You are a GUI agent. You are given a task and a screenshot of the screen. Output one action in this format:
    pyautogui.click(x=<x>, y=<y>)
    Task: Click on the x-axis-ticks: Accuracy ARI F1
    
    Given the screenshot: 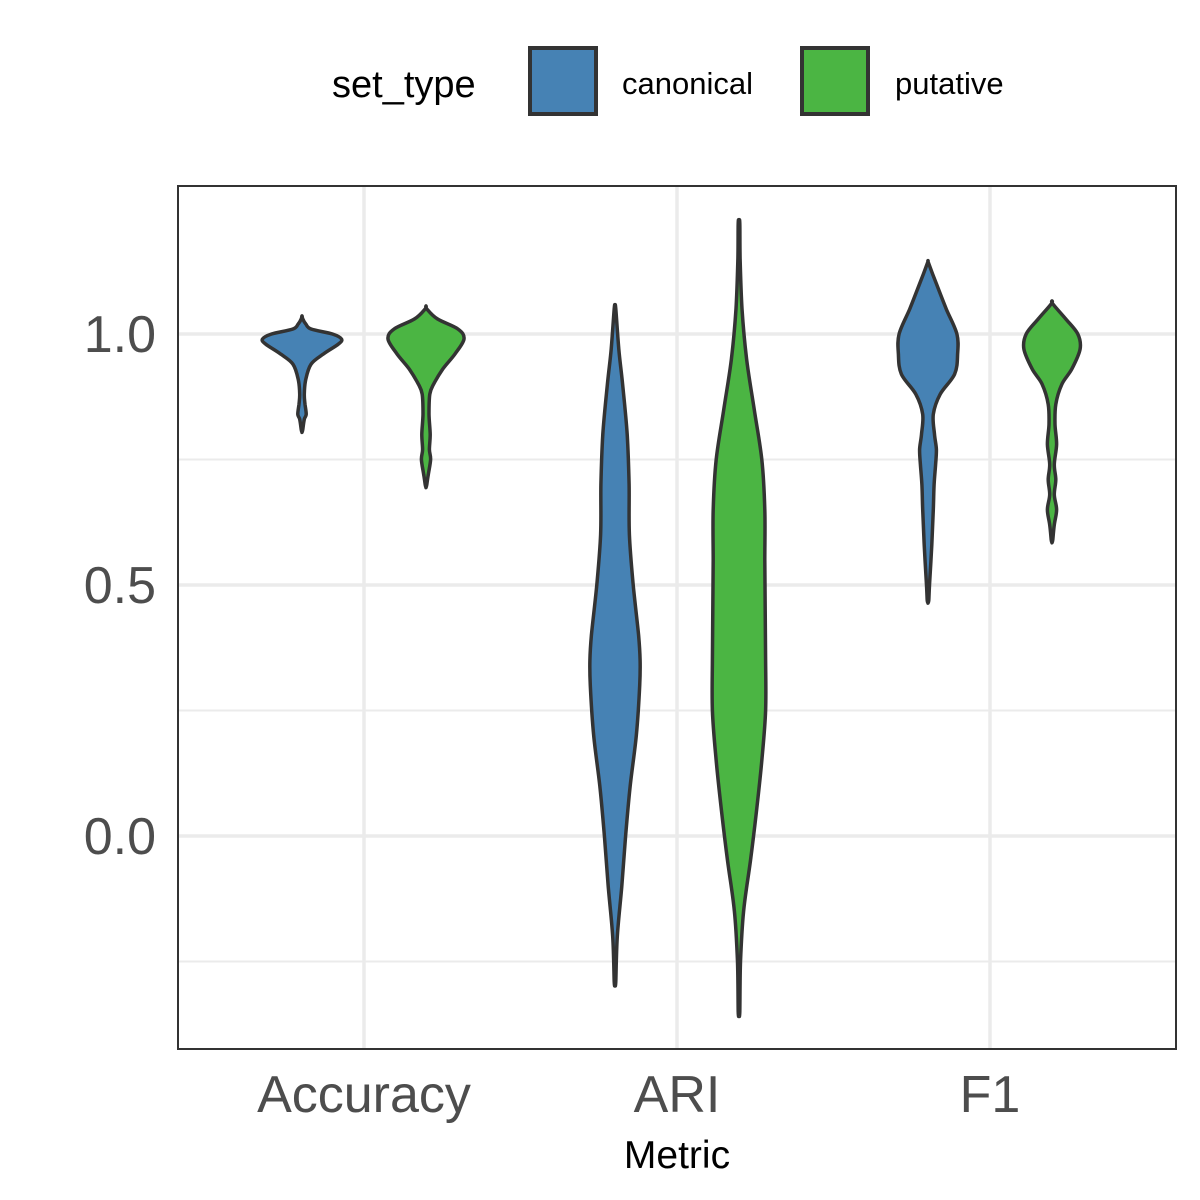 What is the action you would take?
    pyautogui.click(x=638, y=1095)
    